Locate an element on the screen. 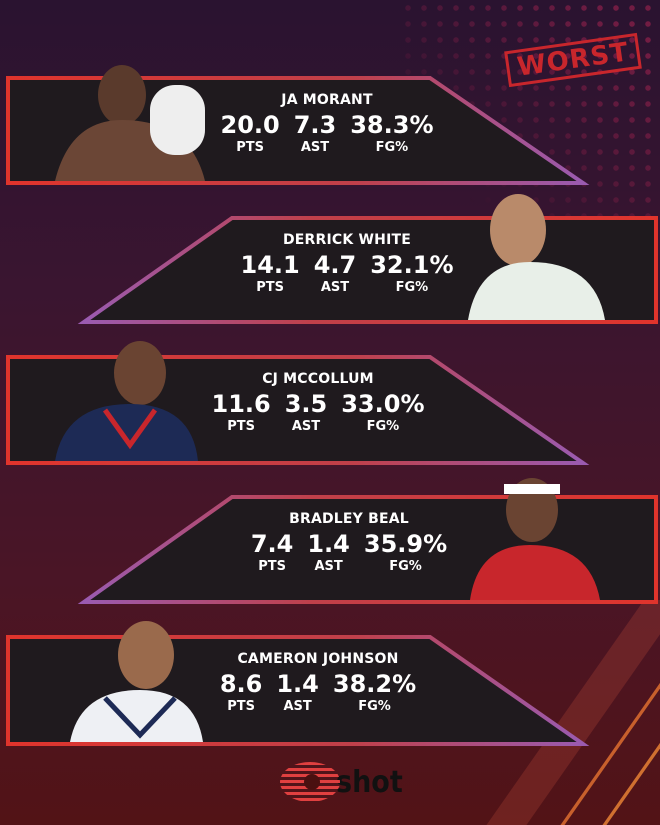 This screenshot has height=825, width=660. player-photo-cameron-johnson is located at coordinates (136, 681).